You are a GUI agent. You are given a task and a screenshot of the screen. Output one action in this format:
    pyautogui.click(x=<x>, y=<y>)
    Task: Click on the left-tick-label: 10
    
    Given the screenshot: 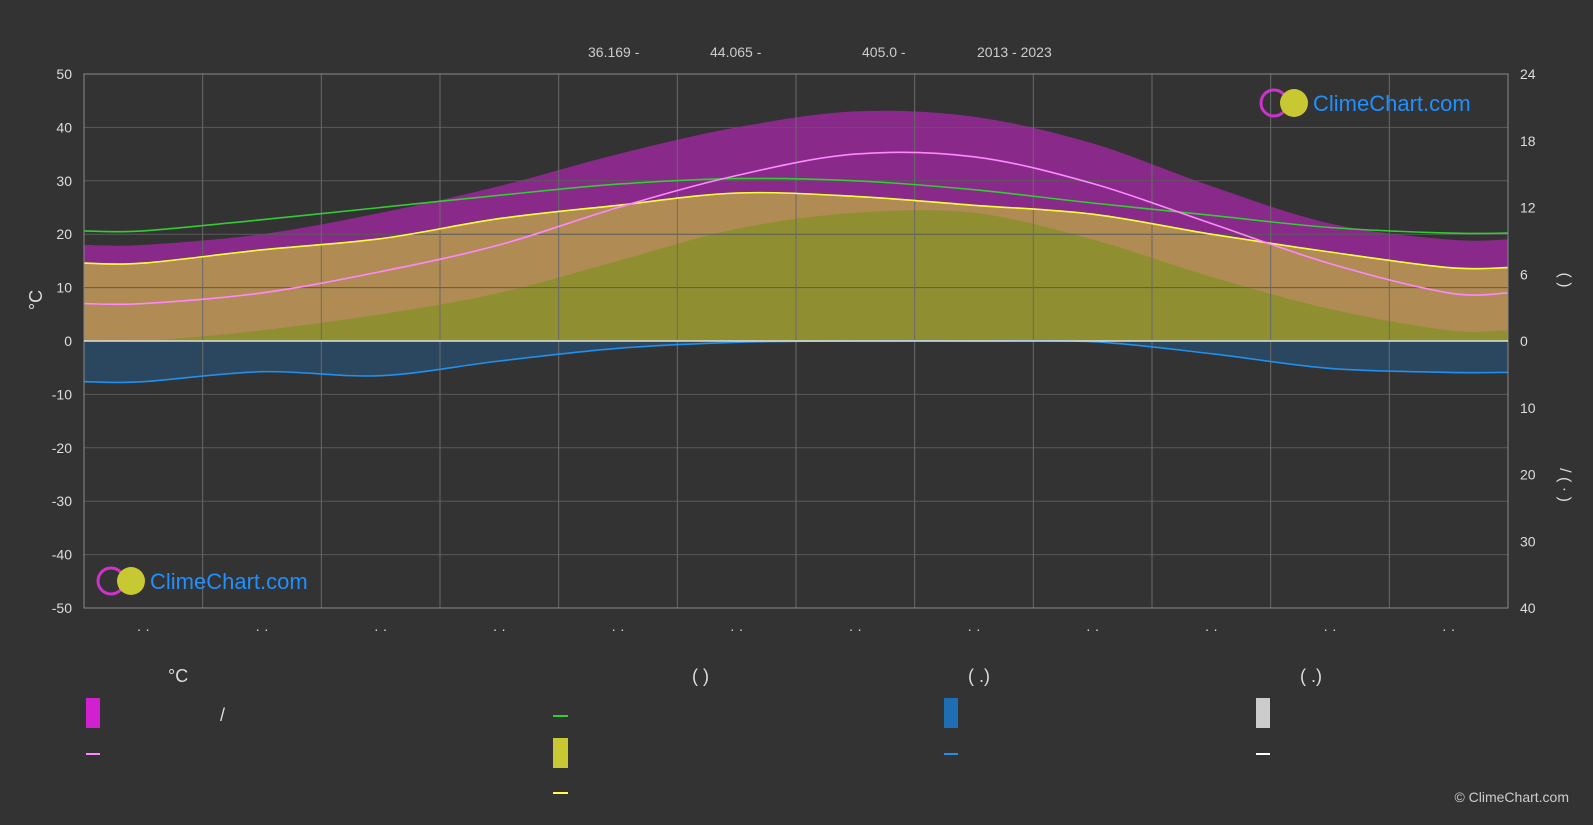 What is the action you would take?
    pyautogui.click(x=64, y=288)
    